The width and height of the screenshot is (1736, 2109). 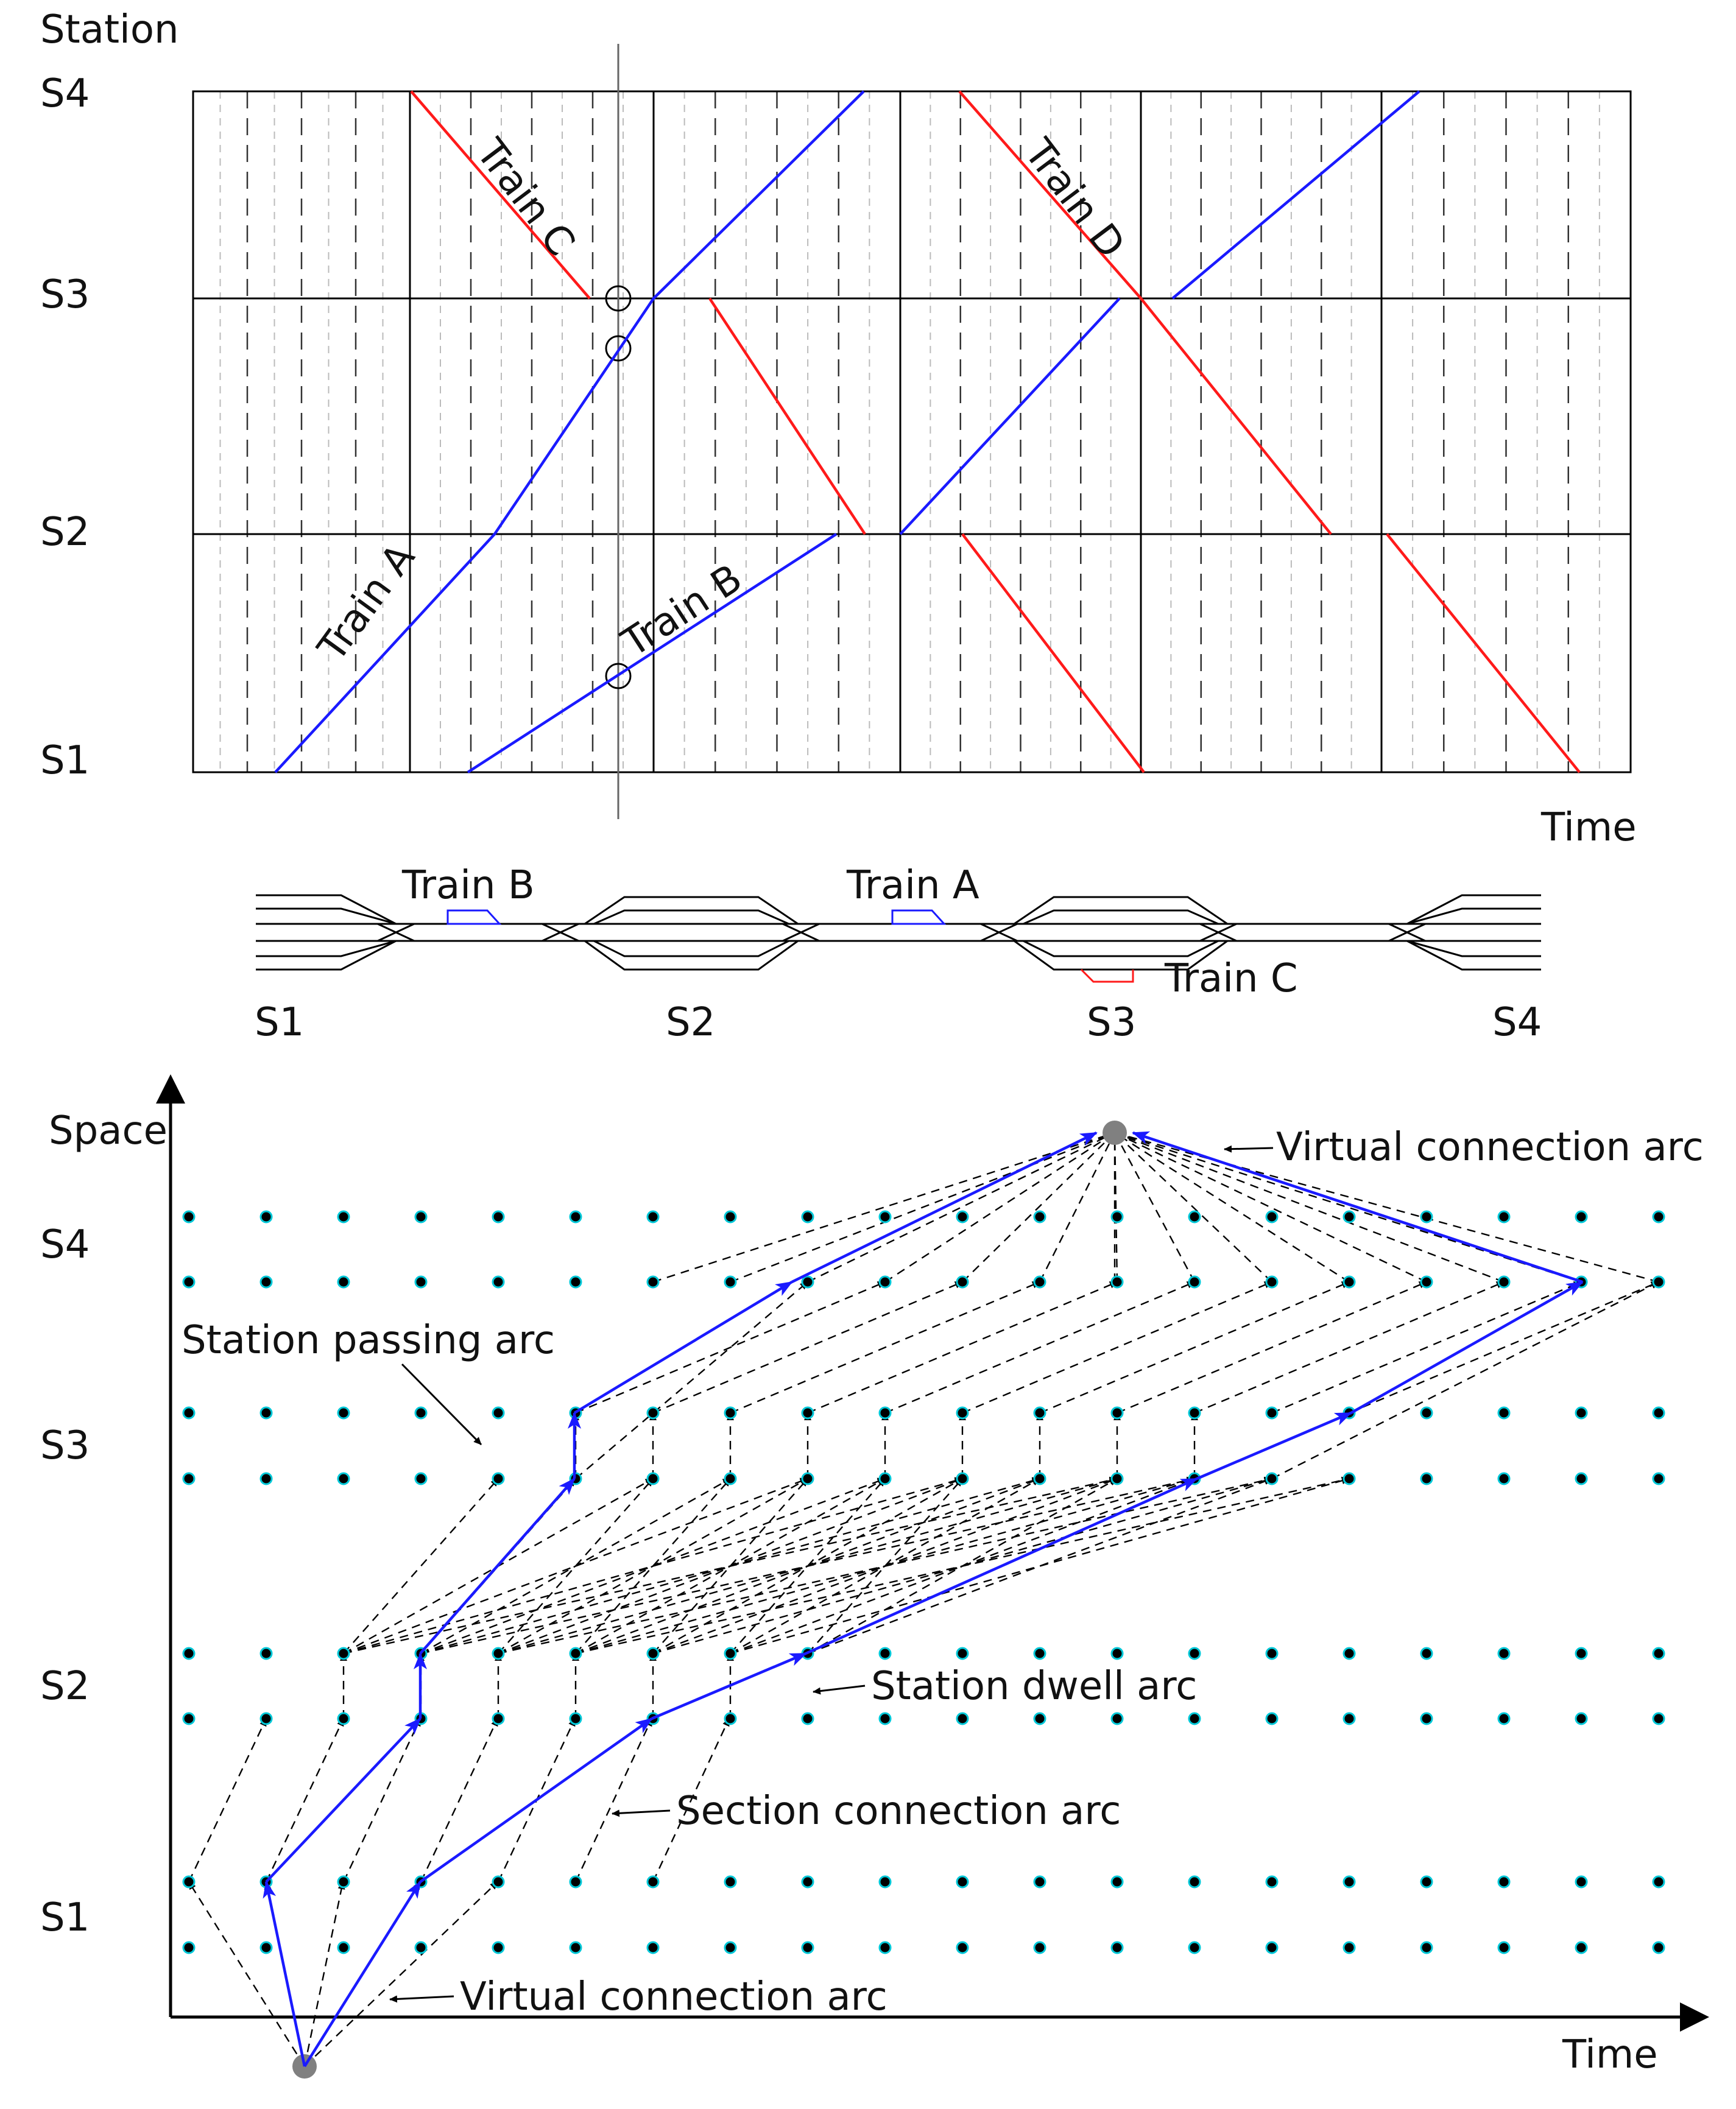 I want to click on annotation-section-connection: Section connection arc, so click(x=898, y=1811).